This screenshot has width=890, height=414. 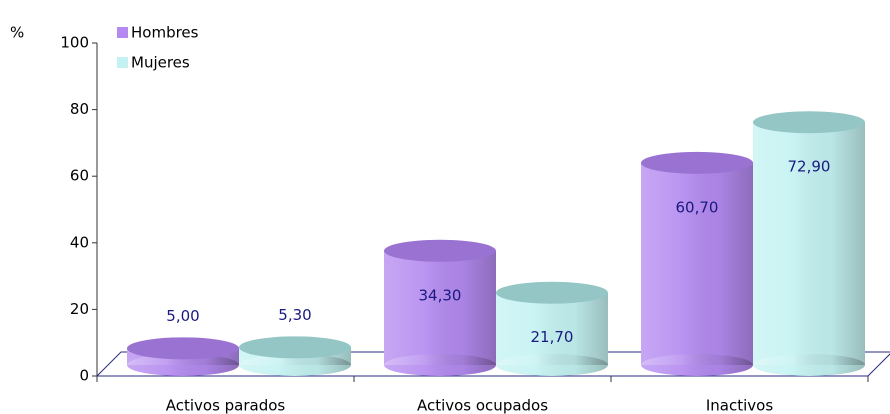 I want to click on value-label: 72,90, so click(x=809, y=167).